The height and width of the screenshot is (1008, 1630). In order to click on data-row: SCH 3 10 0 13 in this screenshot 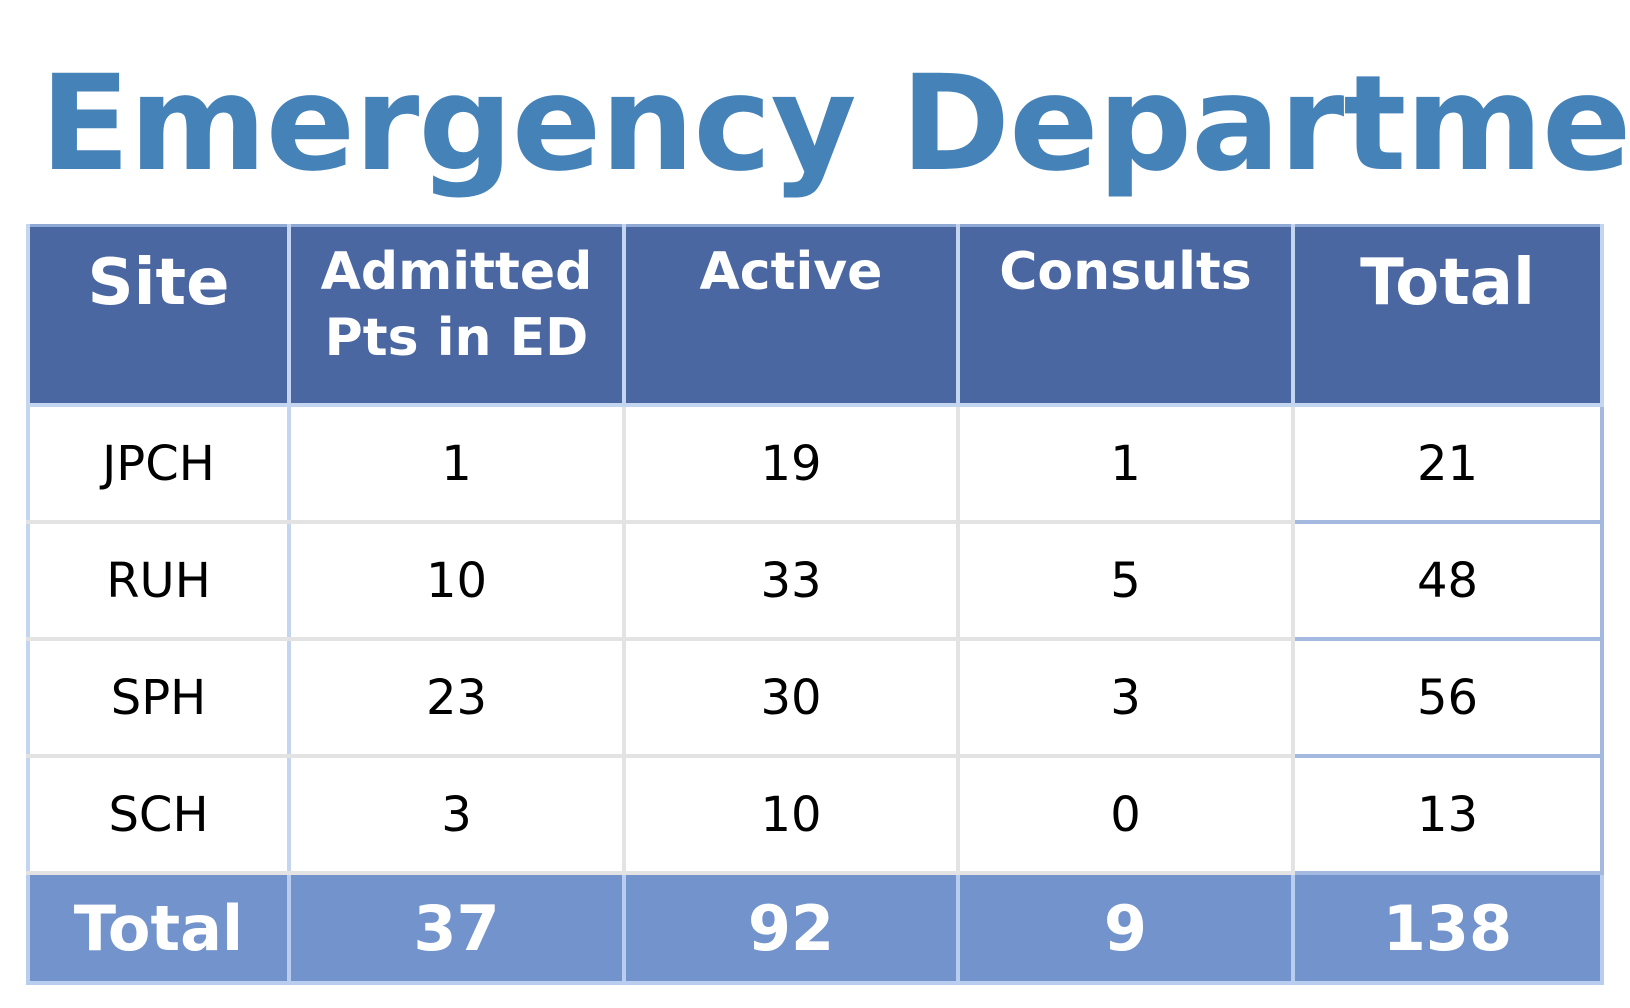, I will do `click(815, 814)`.